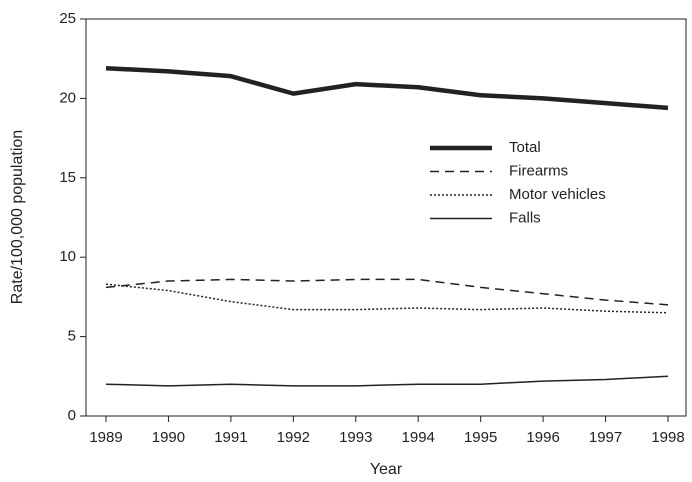  I want to click on y-tick-label: 10, so click(67, 256).